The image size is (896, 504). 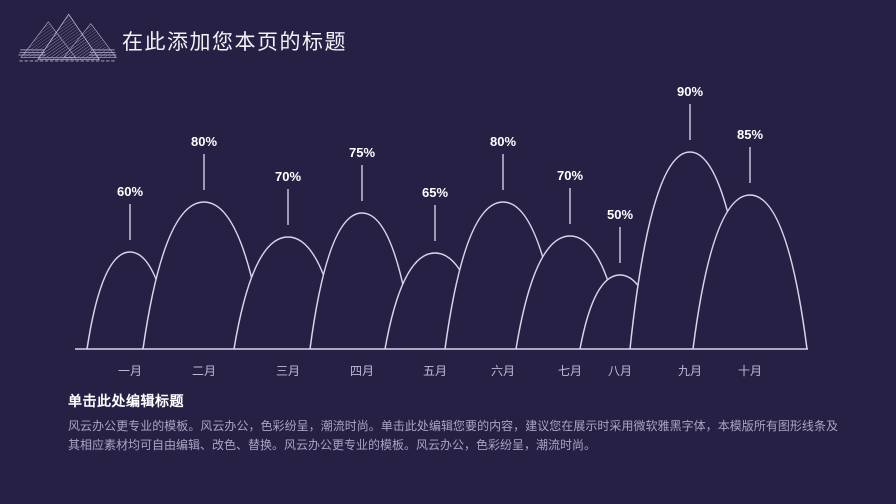 I want to click on value-label: 90%, so click(x=690, y=91).